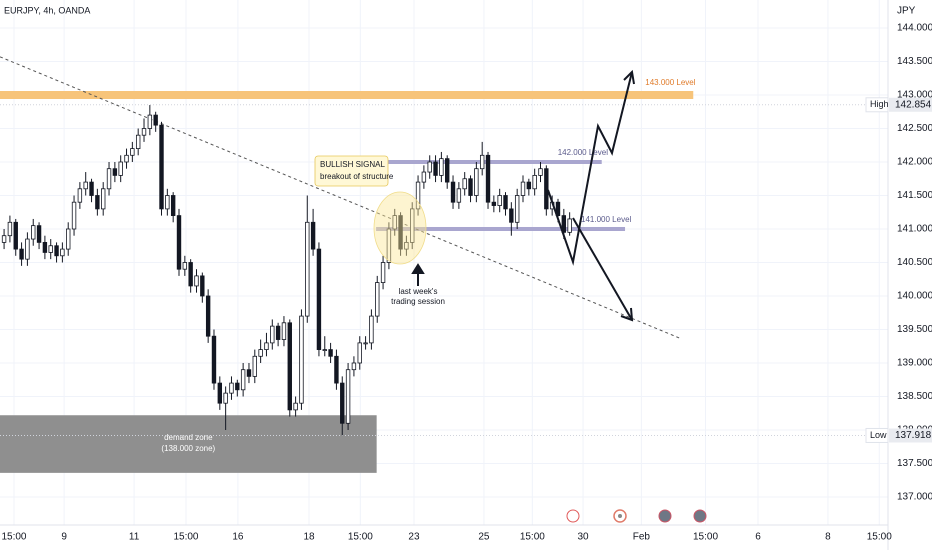  I want to click on y-tick-label: 144.000, so click(914, 28).